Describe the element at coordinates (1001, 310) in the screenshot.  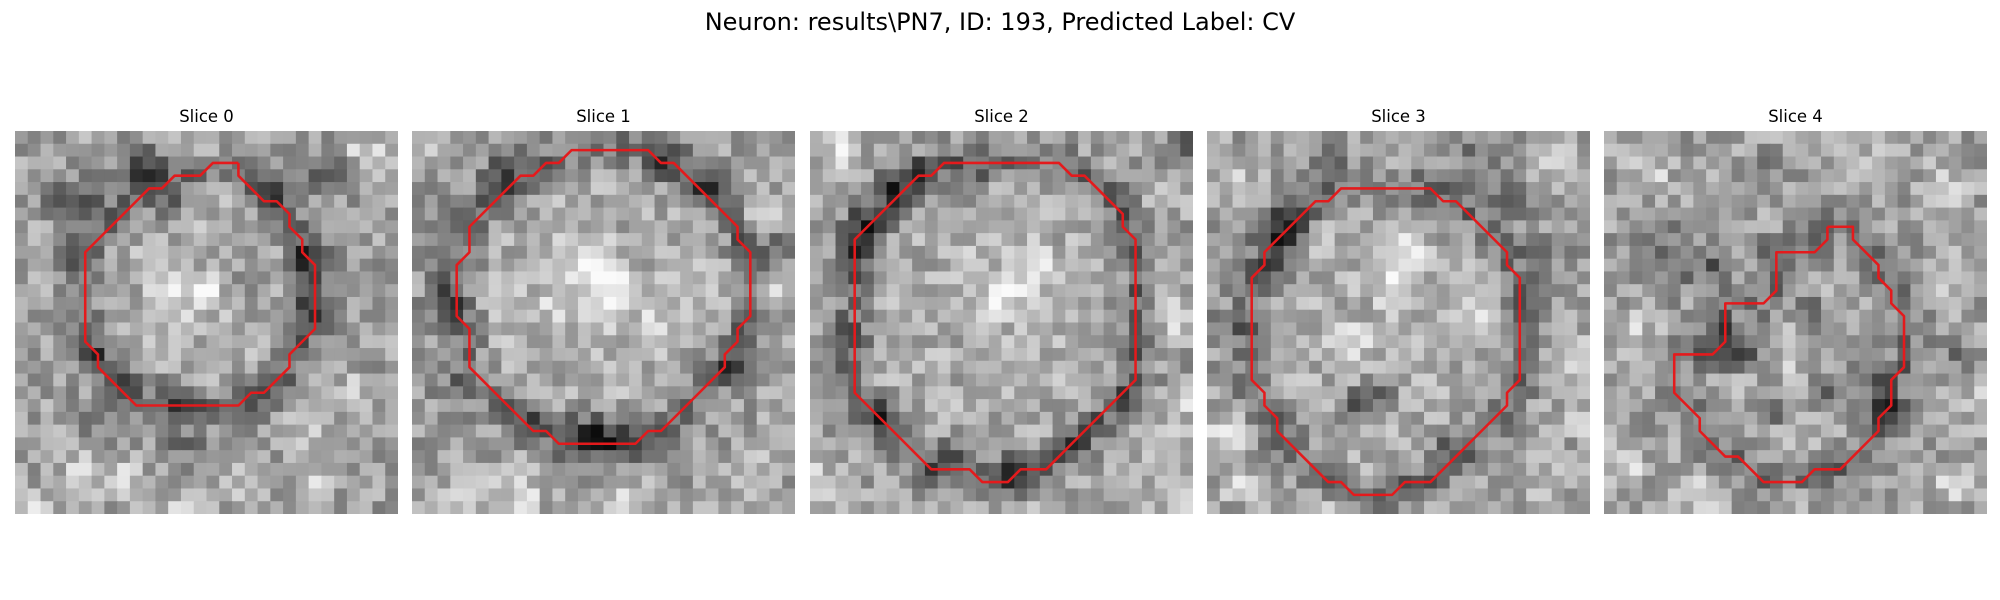
I see `slice-panel-2: Slice 2` at that location.